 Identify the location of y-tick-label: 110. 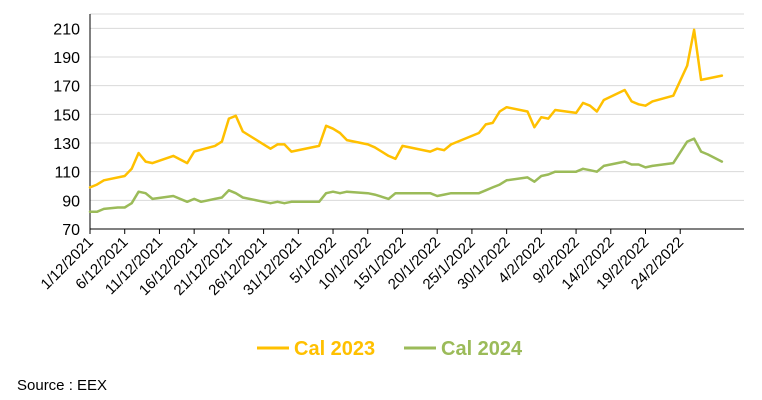
(67, 173).